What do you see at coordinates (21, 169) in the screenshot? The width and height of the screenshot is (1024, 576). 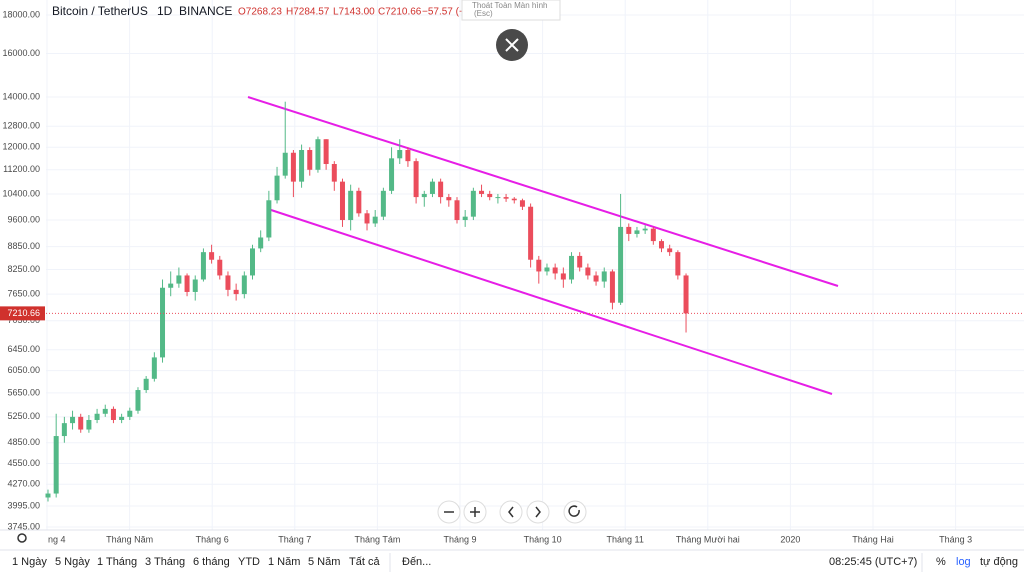 I see `y-tick-label: 11200.00` at bounding box center [21, 169].